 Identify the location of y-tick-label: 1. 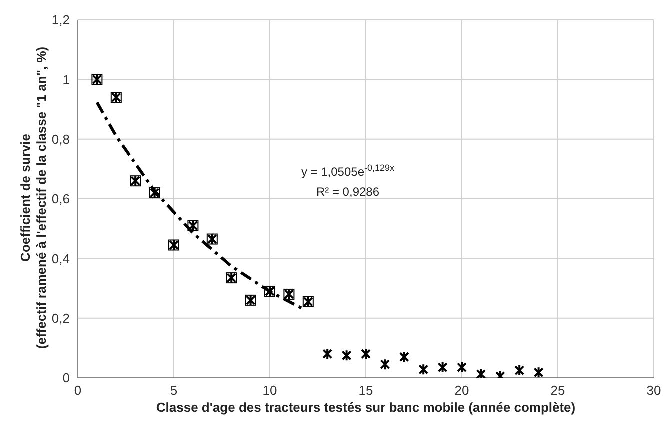
(66, 80).